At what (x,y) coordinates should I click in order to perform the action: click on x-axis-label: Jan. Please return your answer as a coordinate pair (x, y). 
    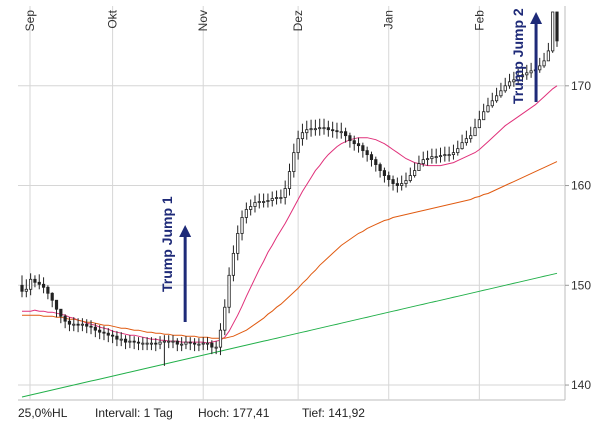
    Looking at the image, I should click on (389, 19).